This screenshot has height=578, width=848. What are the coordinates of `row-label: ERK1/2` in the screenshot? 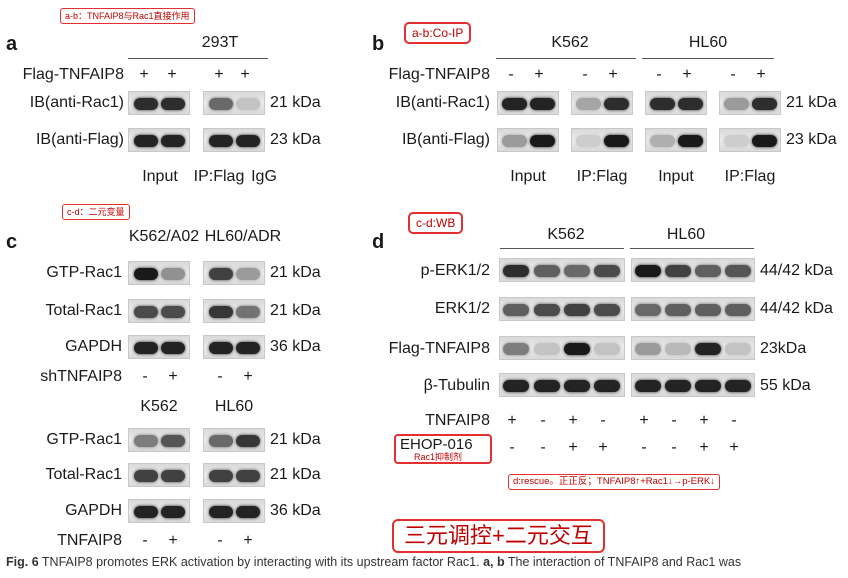 It's located at (462, 308).